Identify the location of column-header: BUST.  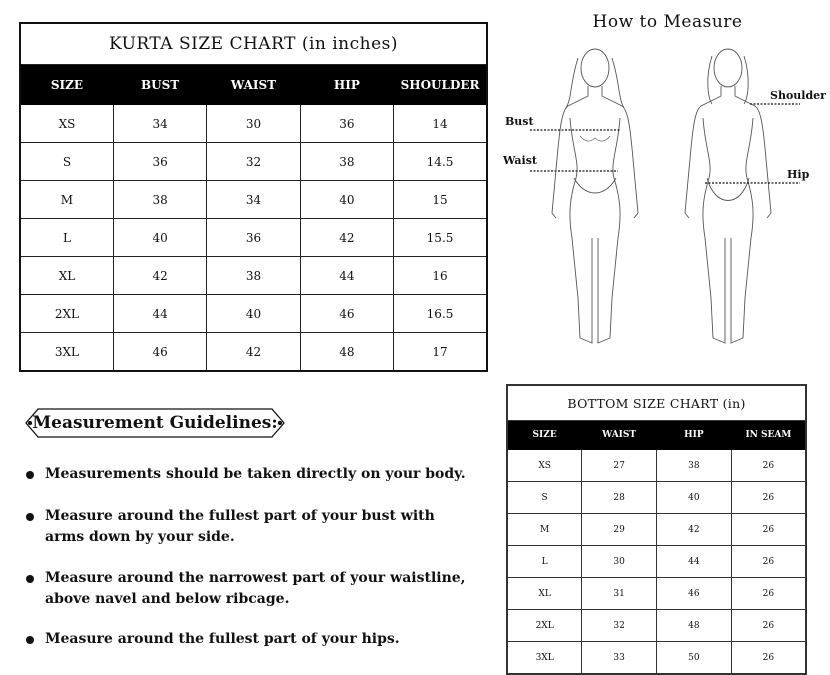
(160, 84).